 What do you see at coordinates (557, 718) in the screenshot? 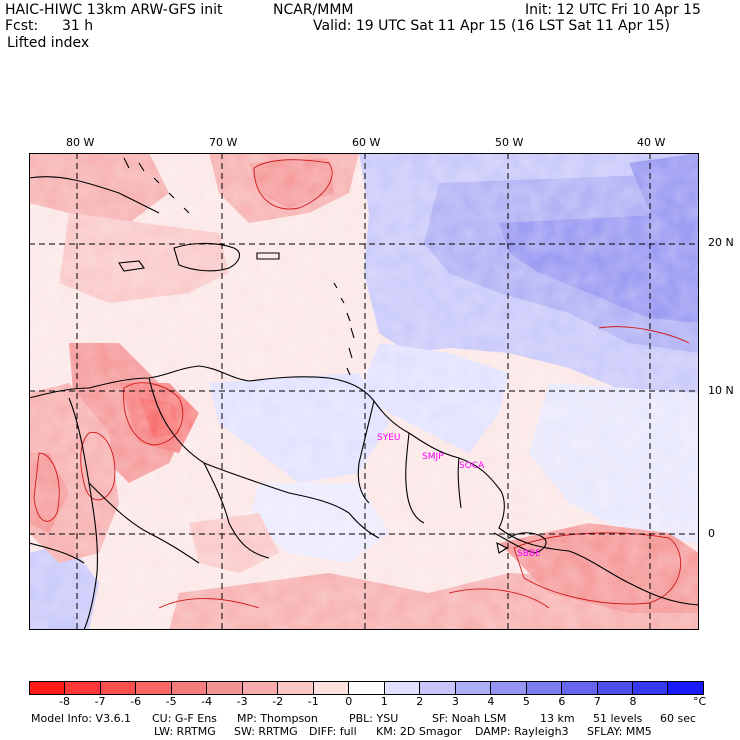
I see `footer-resolution: 13 km` at bounding box center [557, 718].